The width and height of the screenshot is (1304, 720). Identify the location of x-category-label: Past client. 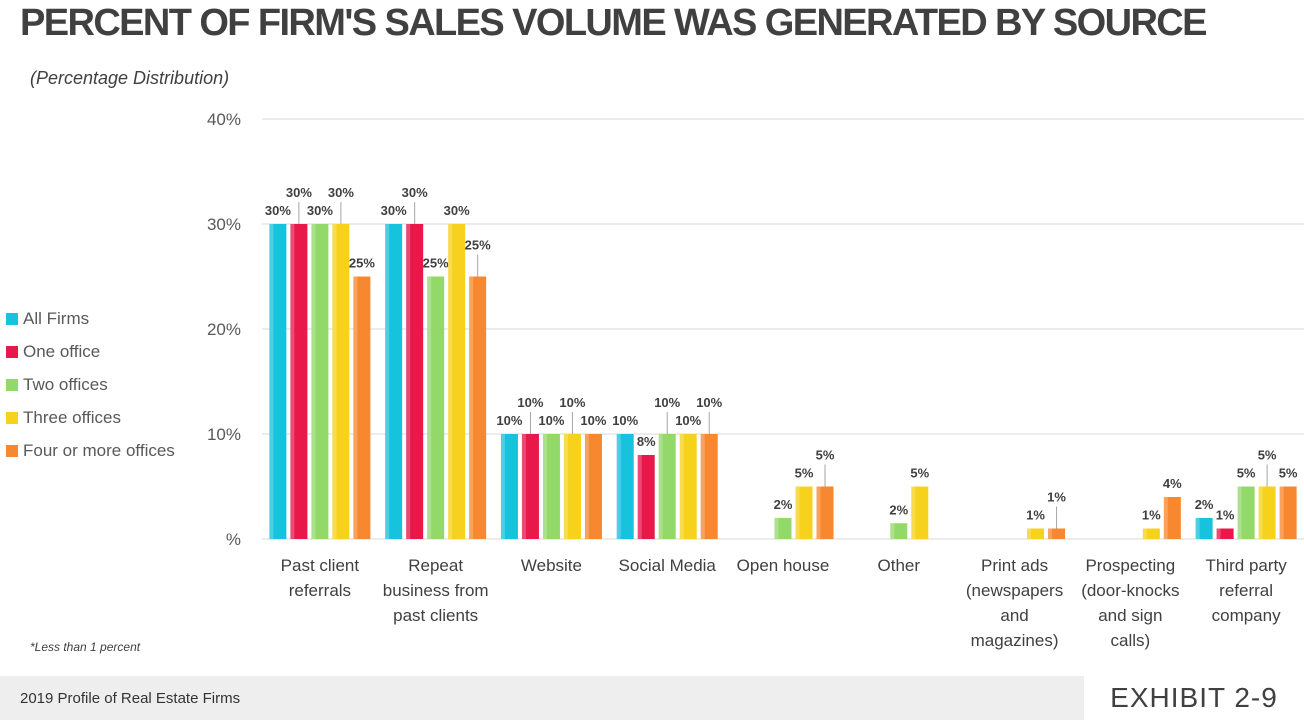
(320, 565).